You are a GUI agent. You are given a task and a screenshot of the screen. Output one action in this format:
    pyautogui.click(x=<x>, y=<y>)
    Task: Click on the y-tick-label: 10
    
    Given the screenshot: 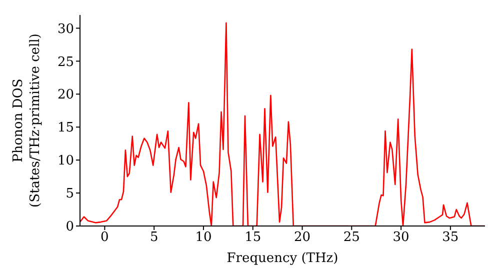 What is the action you would take?
    pyautogui.click(x=65, y=161)
    